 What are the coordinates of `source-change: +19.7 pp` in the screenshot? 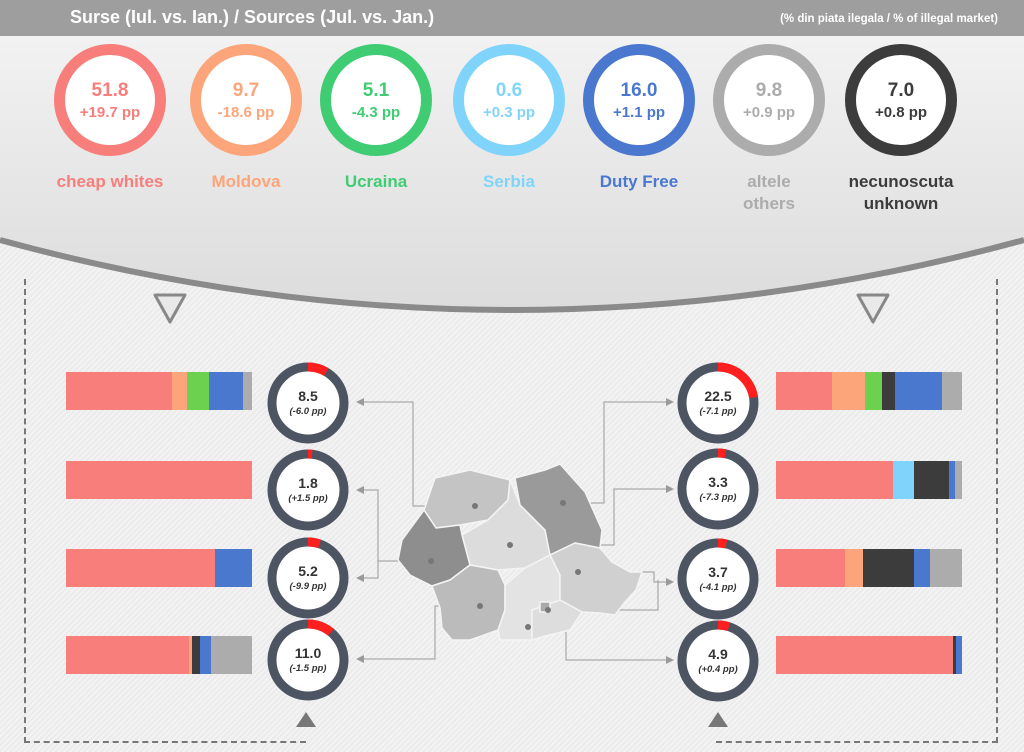 It's located at (110, 112).